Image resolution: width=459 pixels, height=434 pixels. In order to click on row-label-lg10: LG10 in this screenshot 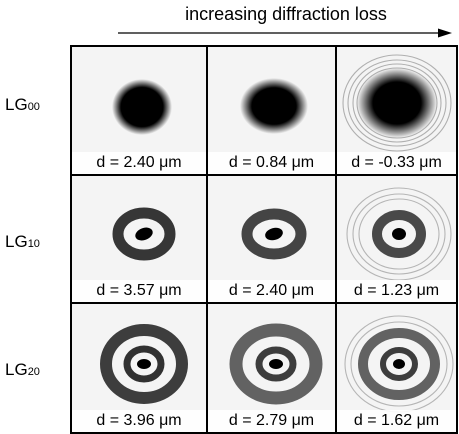, I will do `click(22, 241)`.